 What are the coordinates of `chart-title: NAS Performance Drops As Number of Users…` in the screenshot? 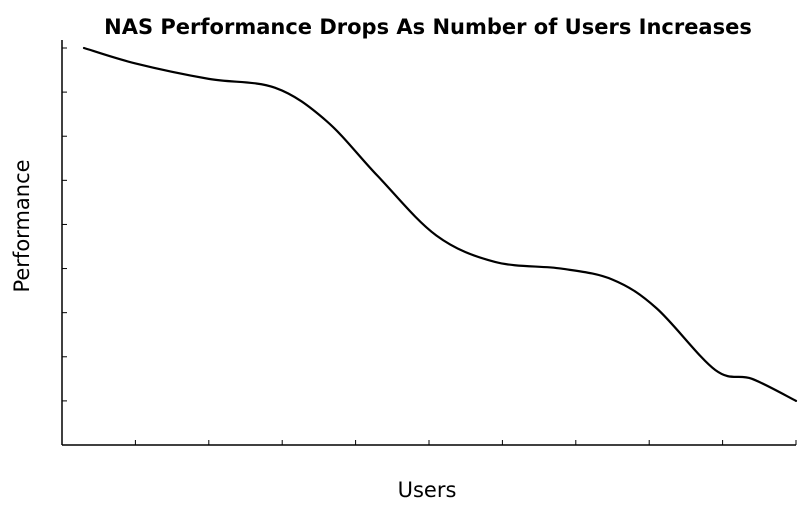 It's located at (428, 27).